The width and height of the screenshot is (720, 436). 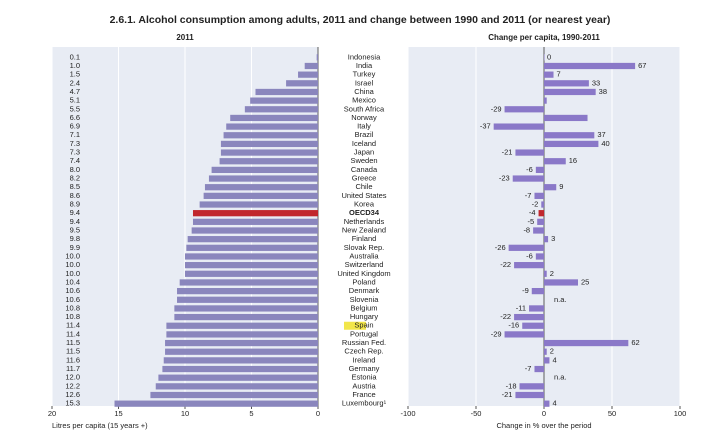 What do you see at coordinates (73, 359) in the screenshot?
I see `value-label: 11.6` at bounding box center [73, 359].